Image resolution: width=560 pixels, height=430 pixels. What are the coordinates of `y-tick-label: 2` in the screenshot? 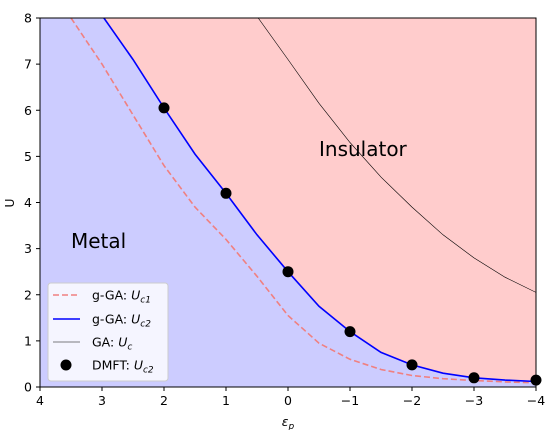 It's located at (28, 294).